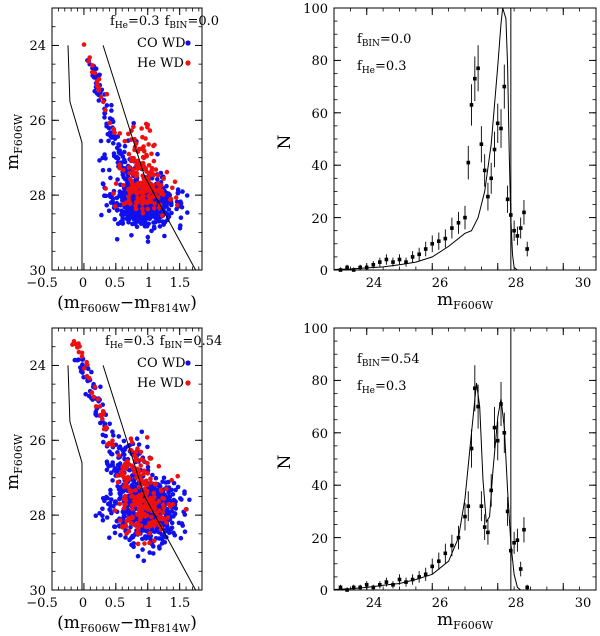 This screenshot has width=600, height=636. I want to click on y-tick-label: 20, so click(319, 219).